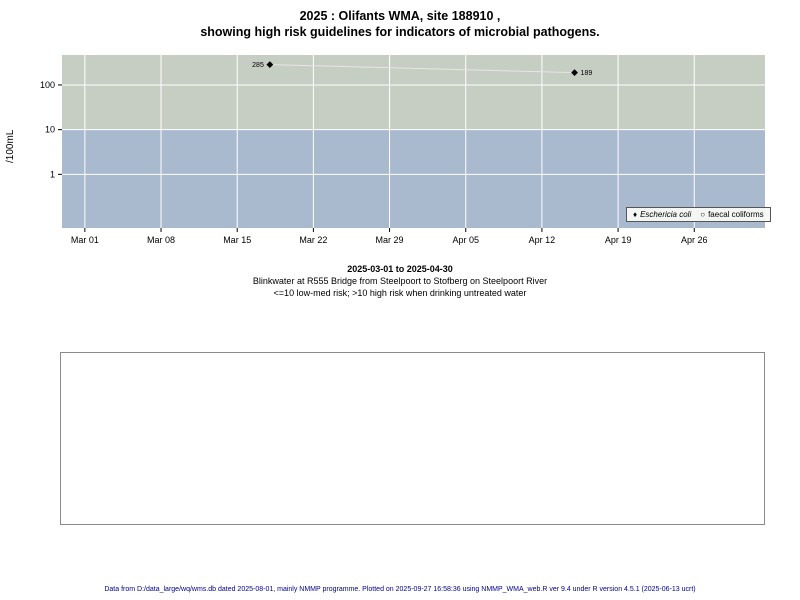  What do you see at coordinates (736, 214) in the screenshot?
I see `legend-label-faecal: faecal coliforms` at bounding box center [736, 214].